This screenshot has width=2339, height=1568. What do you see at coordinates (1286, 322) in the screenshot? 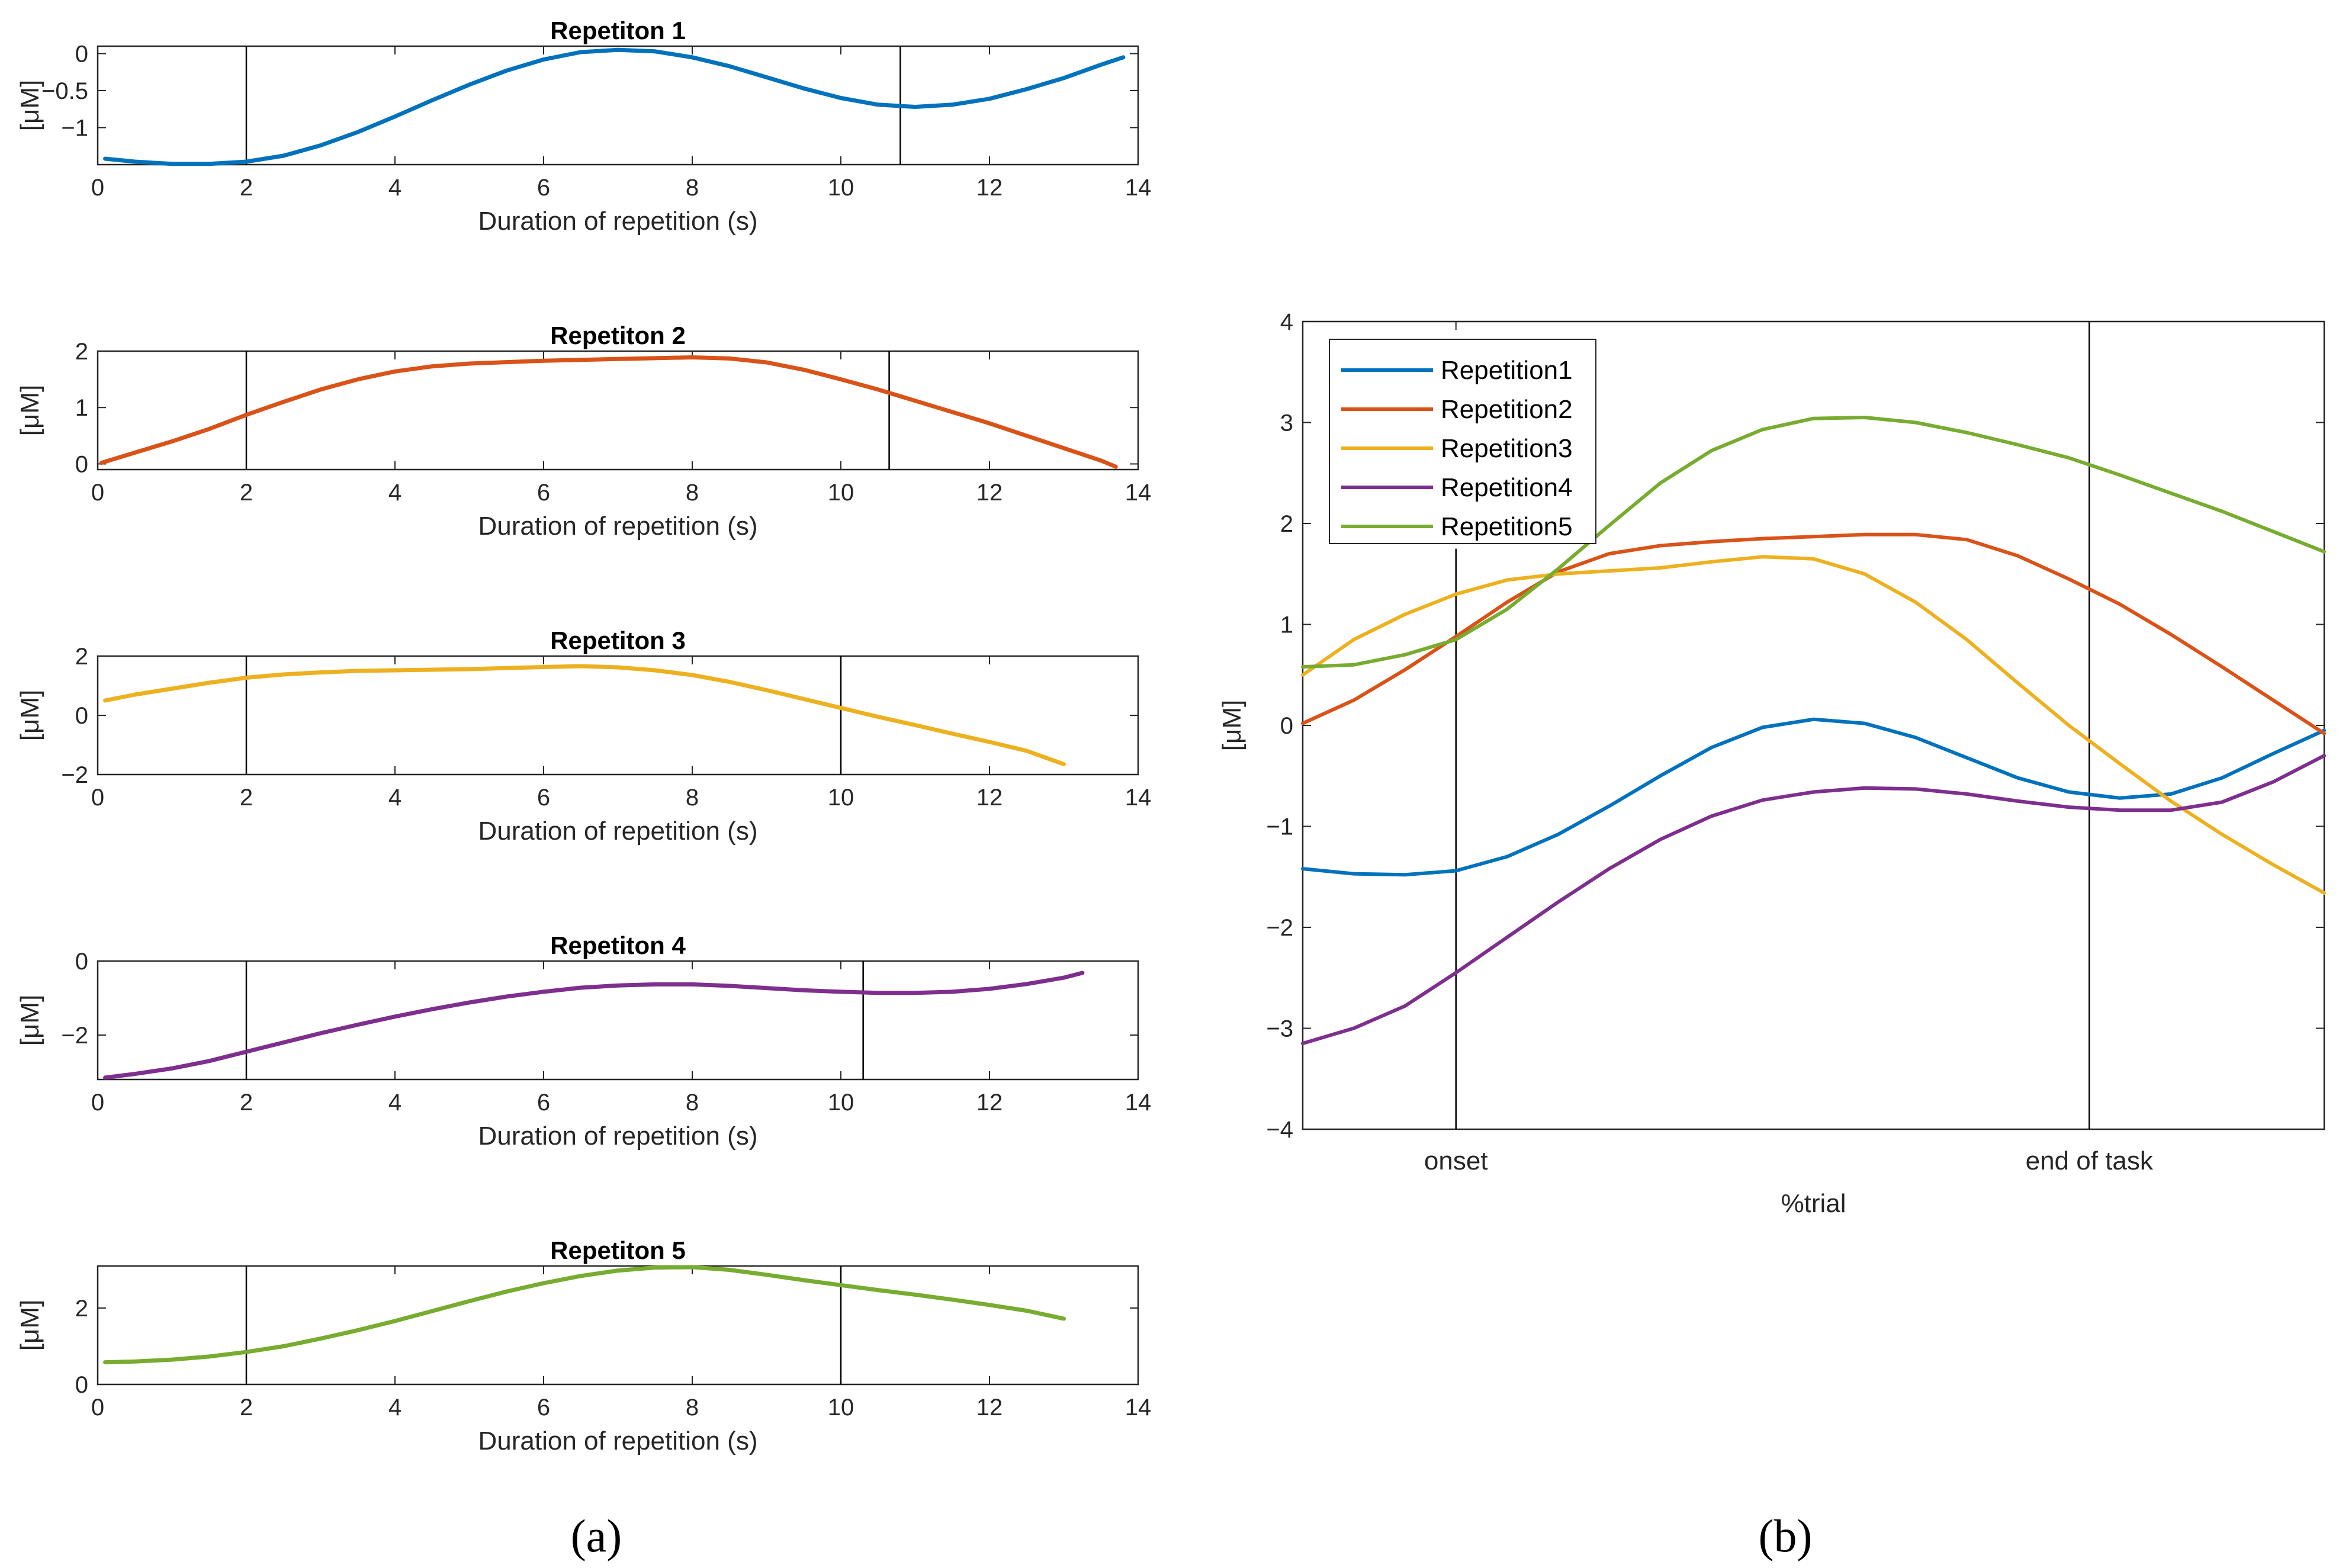
I see `y-tick-label: 4` at bounding box center [1286, 322].